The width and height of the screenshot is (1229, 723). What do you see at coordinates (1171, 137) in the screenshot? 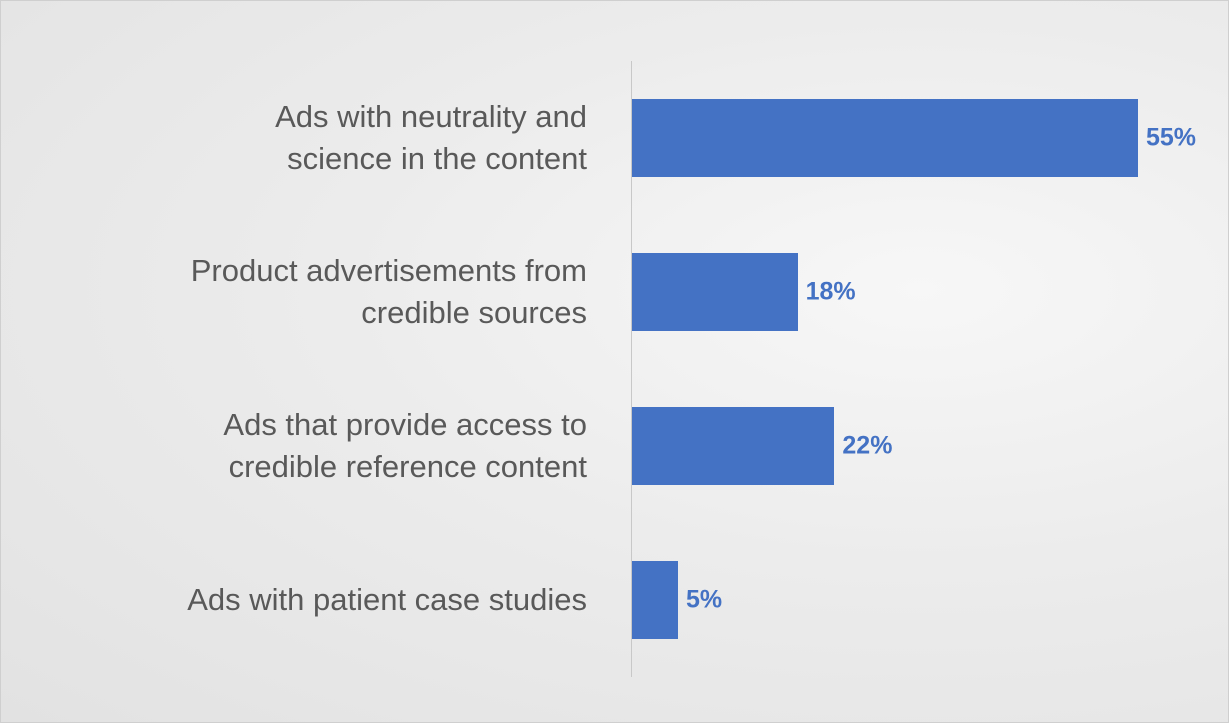
I see `data-label: 55%` at bounding box center [1171, 137].